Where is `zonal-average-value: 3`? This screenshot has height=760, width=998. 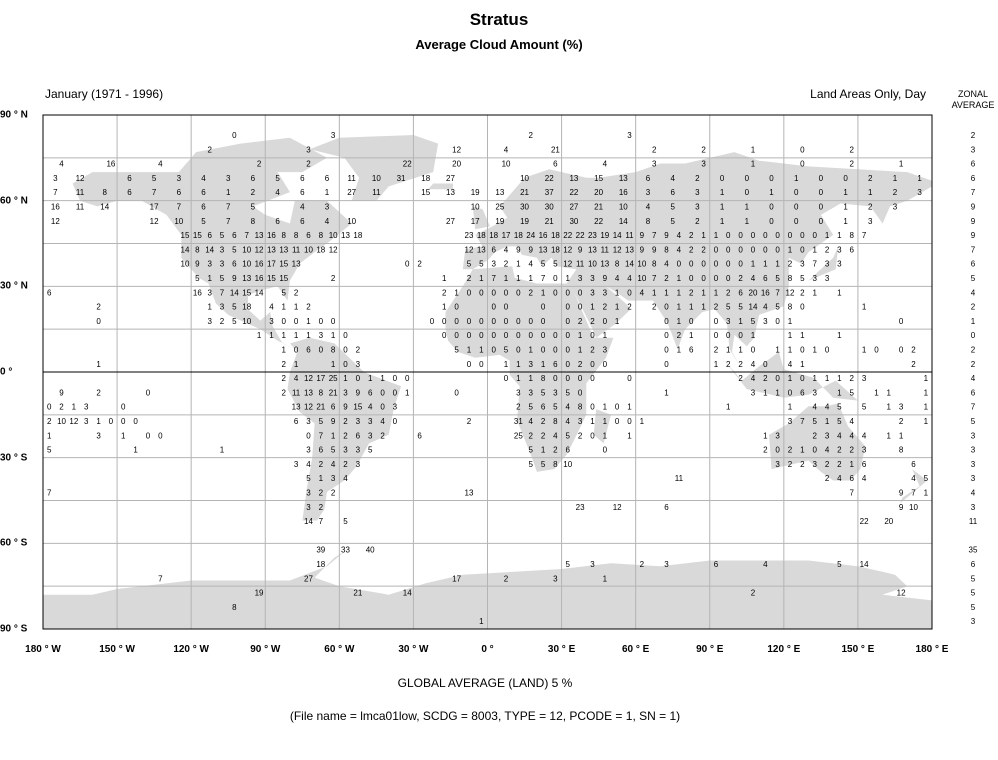 zonal-average-value: 3 is located at coordinates (973, 478).